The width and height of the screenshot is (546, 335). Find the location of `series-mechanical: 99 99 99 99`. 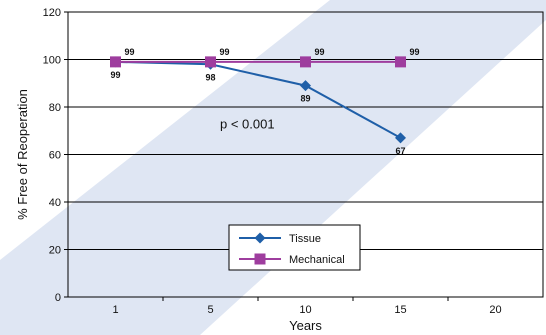

series-mechanical: 99 99 99 99 is located at coordinates (265, 57).